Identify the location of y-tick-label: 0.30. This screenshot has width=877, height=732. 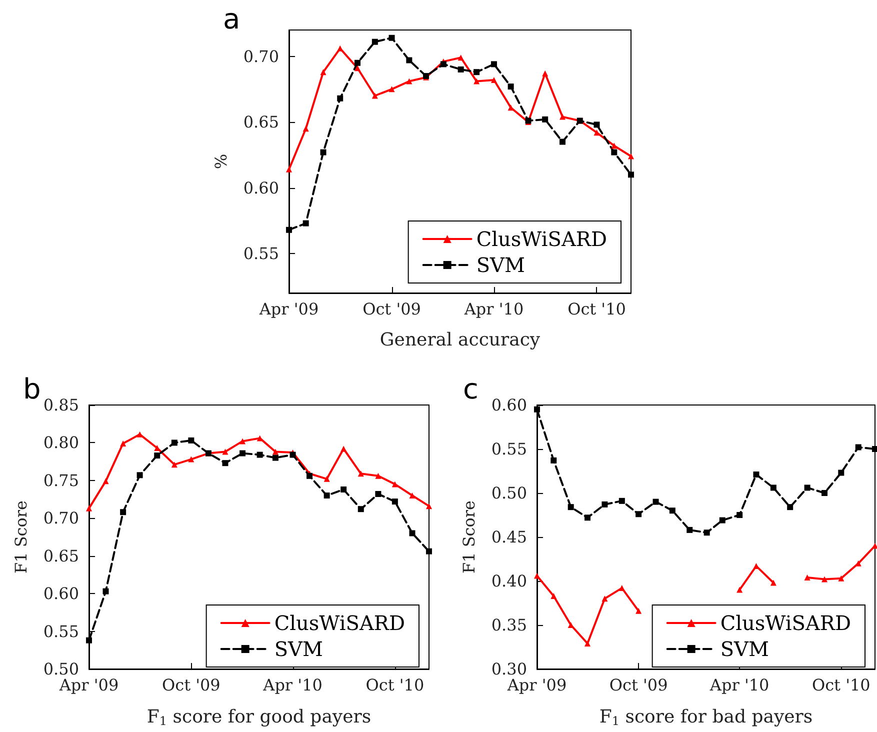
(509, 669).